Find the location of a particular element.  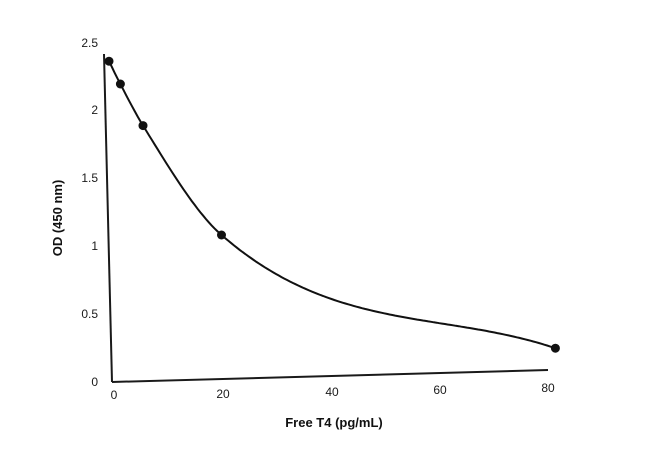

x-tick-label: 80 is located at coordinates (548, 388).